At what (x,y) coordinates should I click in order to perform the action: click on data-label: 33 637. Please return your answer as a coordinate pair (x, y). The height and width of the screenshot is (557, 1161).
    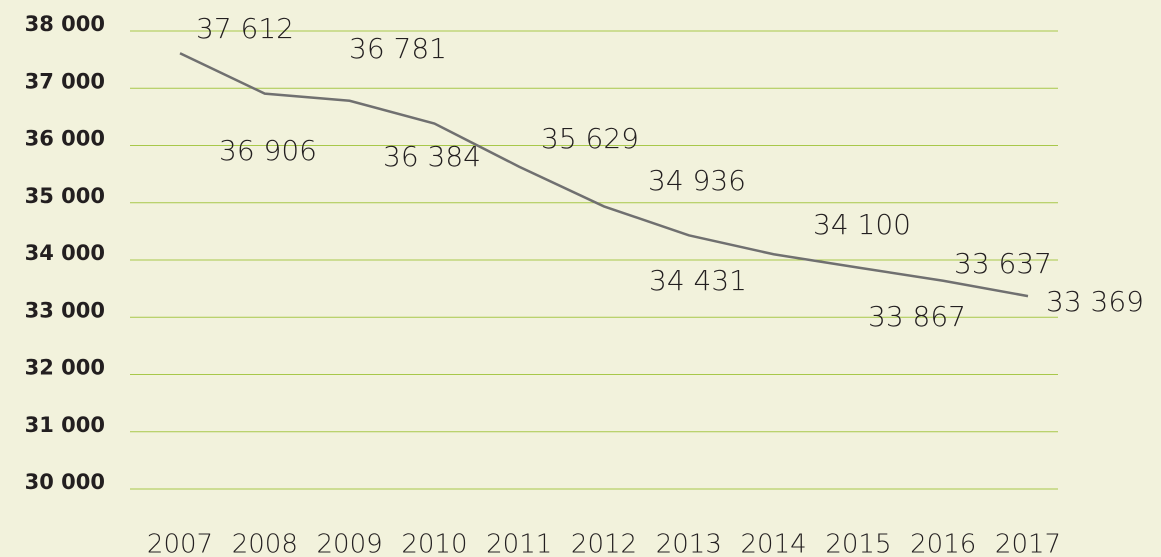
    Looking at the image, I should click on (1003, 263).